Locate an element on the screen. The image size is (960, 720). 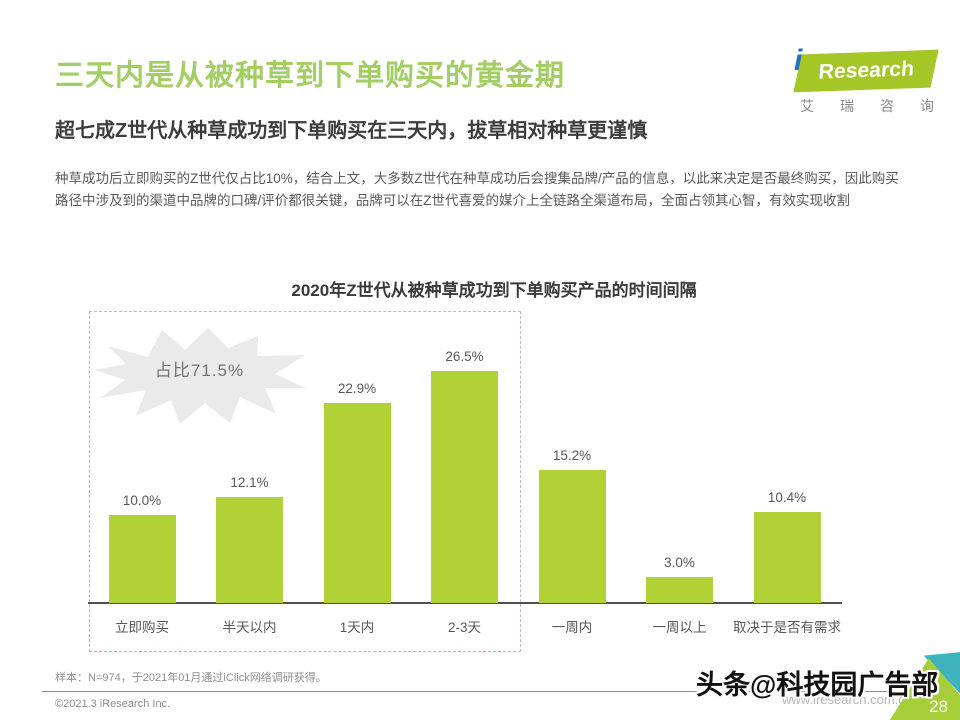
bar-category-label: 1天内 is located at coordinates (357, 627).